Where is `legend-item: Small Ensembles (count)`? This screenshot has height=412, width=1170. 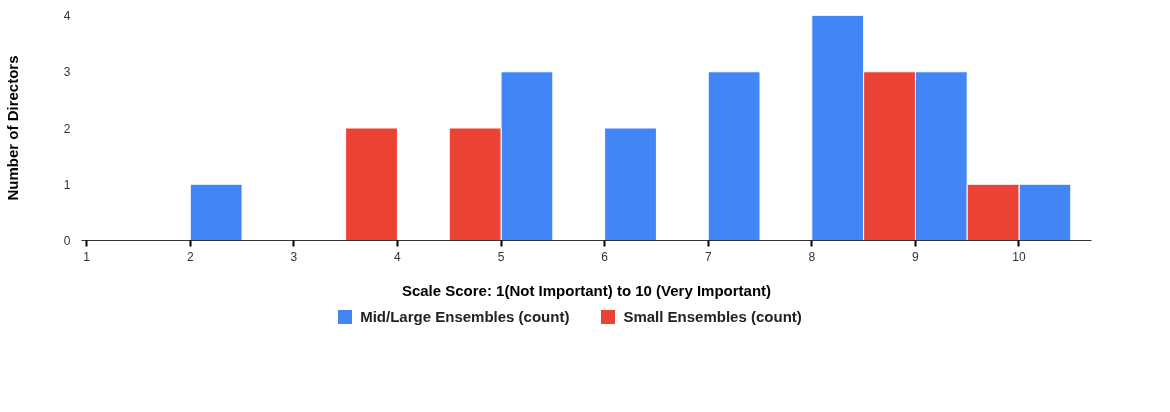 legend-item: Small Ensembles (count) is located at coordinates (701, 317).